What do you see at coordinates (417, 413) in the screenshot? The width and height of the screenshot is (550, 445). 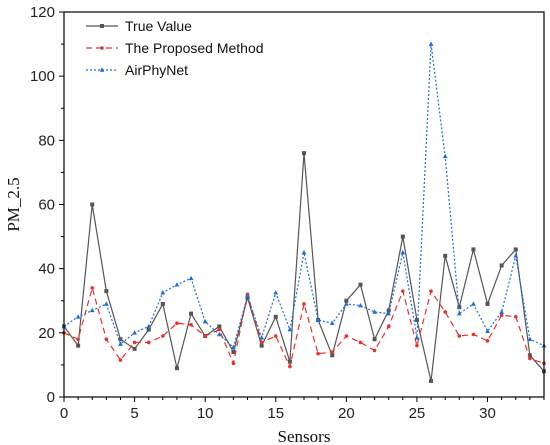 I see `x-tick-label: 25` at bounding box center [417, 413].